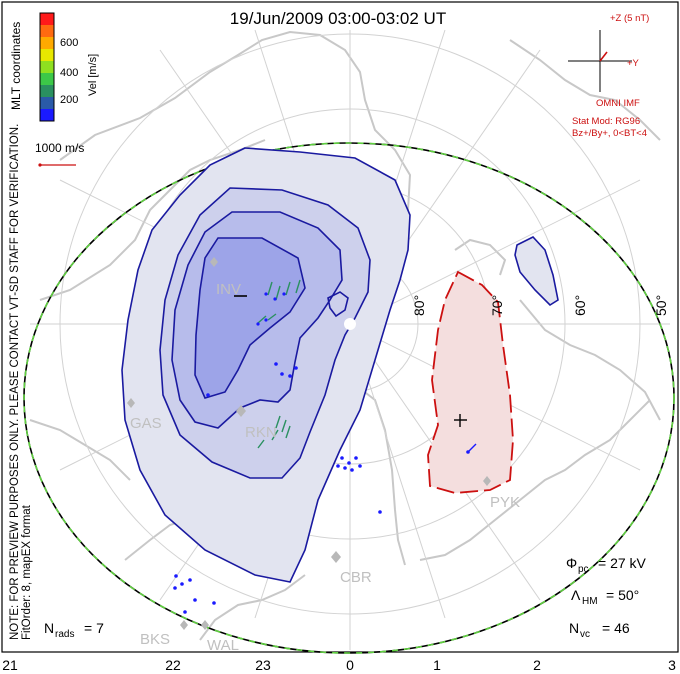 Image resolution: width=680 pixels, height=674 pixels. I want to click on vector-scale-origin, so click(40, 165).